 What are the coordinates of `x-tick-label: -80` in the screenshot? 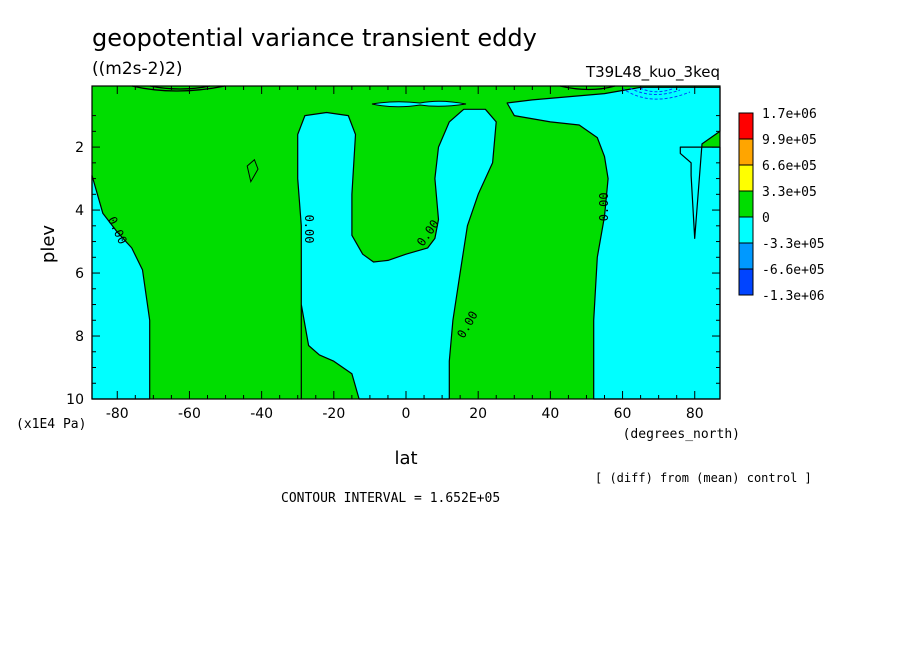 It's located at (117, 414).